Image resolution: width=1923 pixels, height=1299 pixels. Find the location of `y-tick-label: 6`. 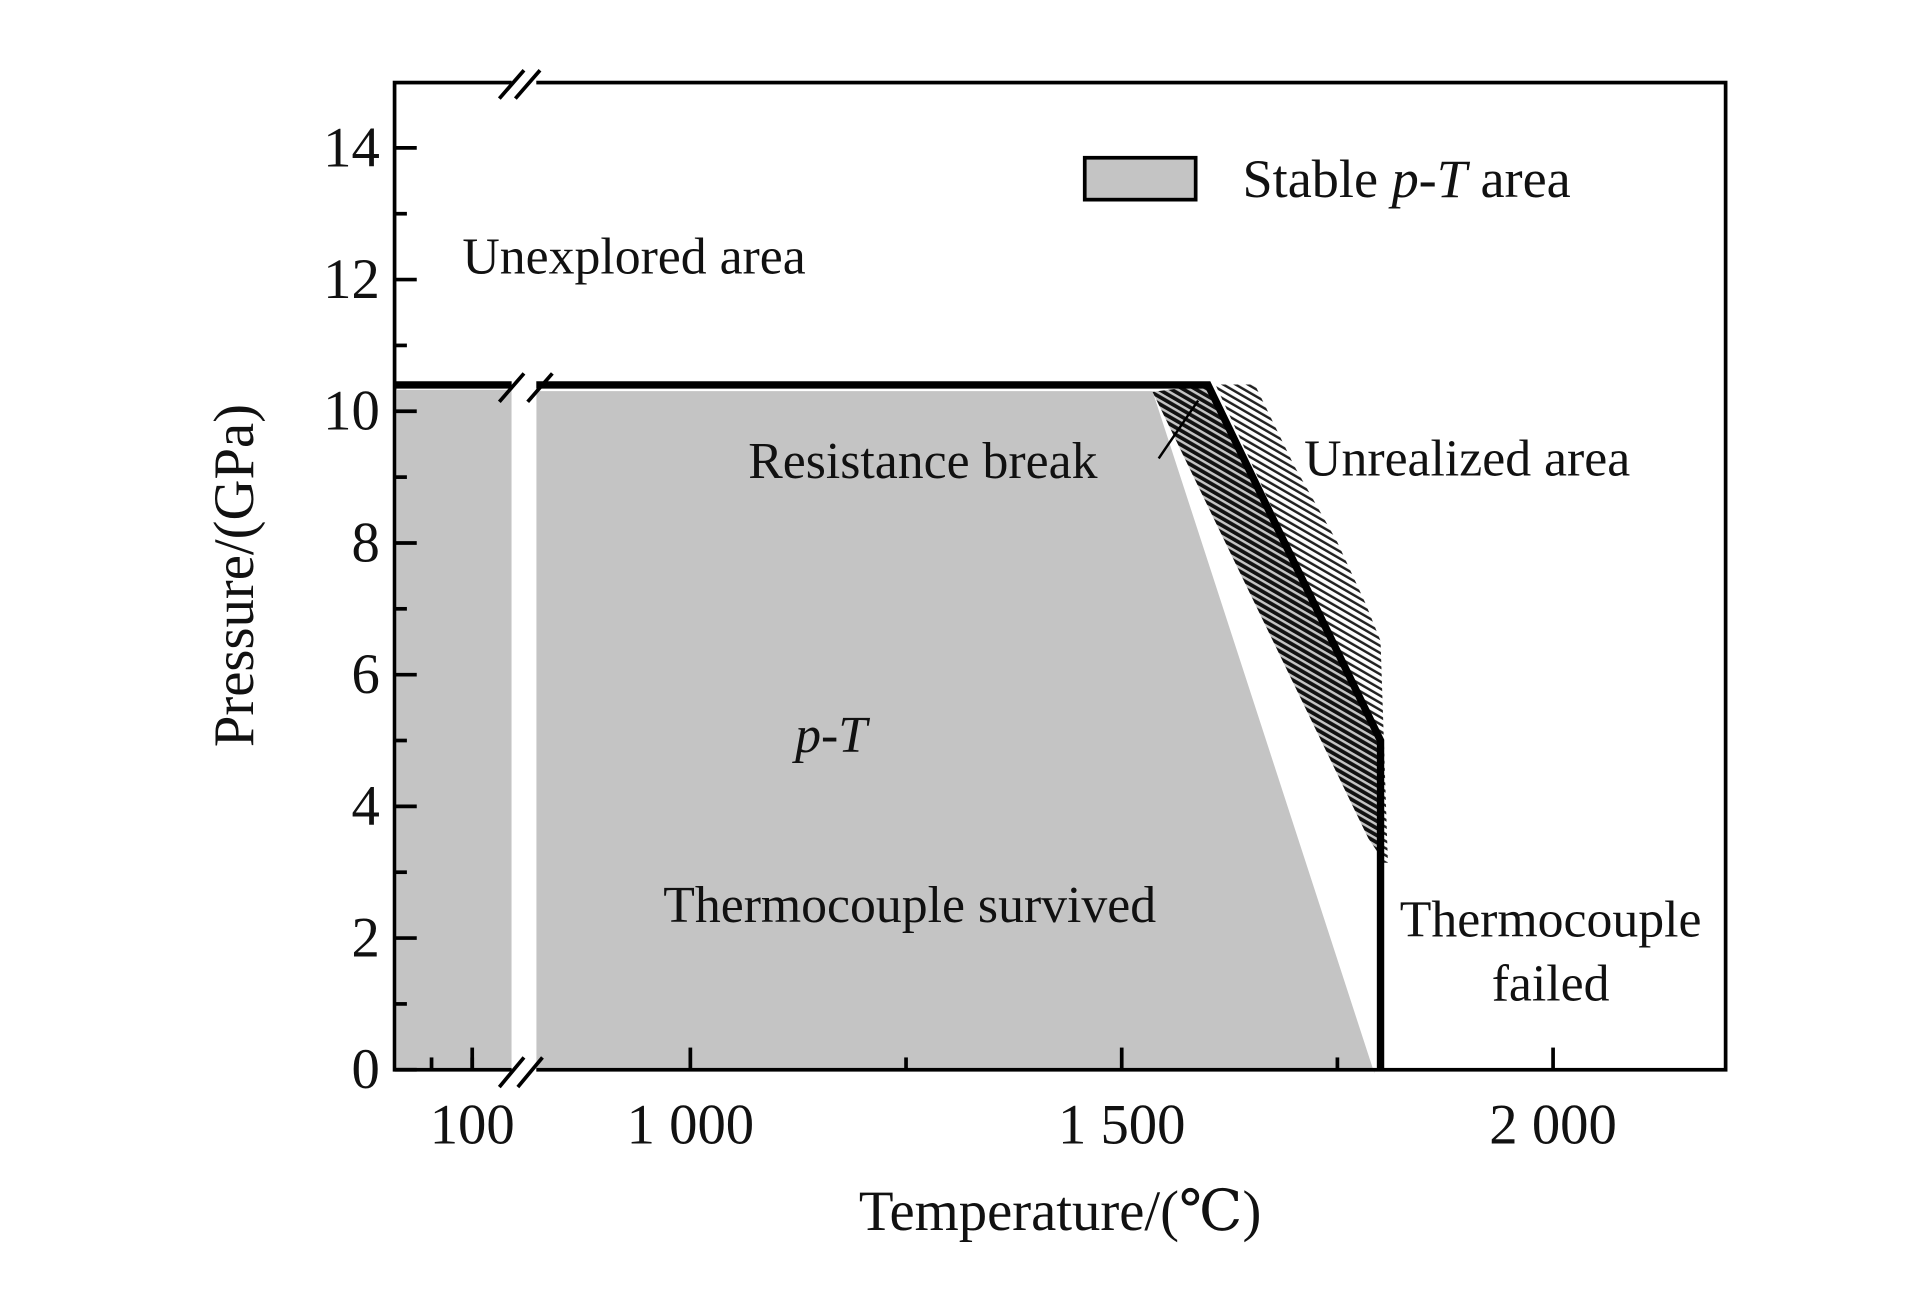

y-tick-label: 6 is located at coordinates (365, 674).